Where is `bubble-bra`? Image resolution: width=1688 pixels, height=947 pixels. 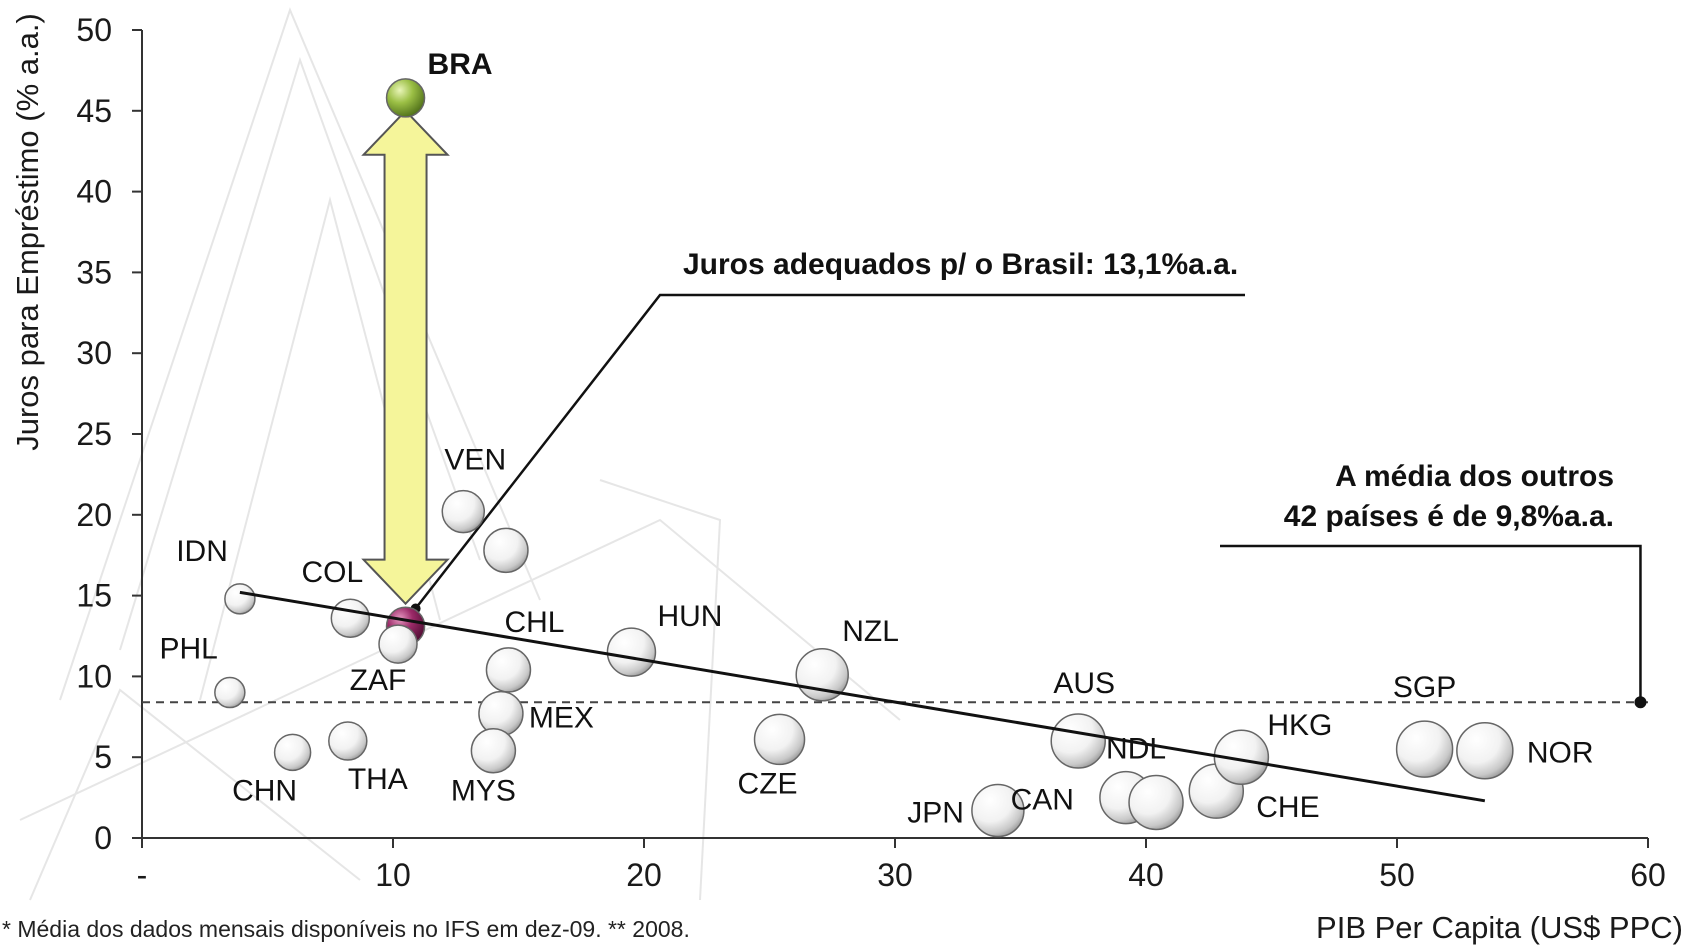 bubble-bra is located at coordinates (405, 98).